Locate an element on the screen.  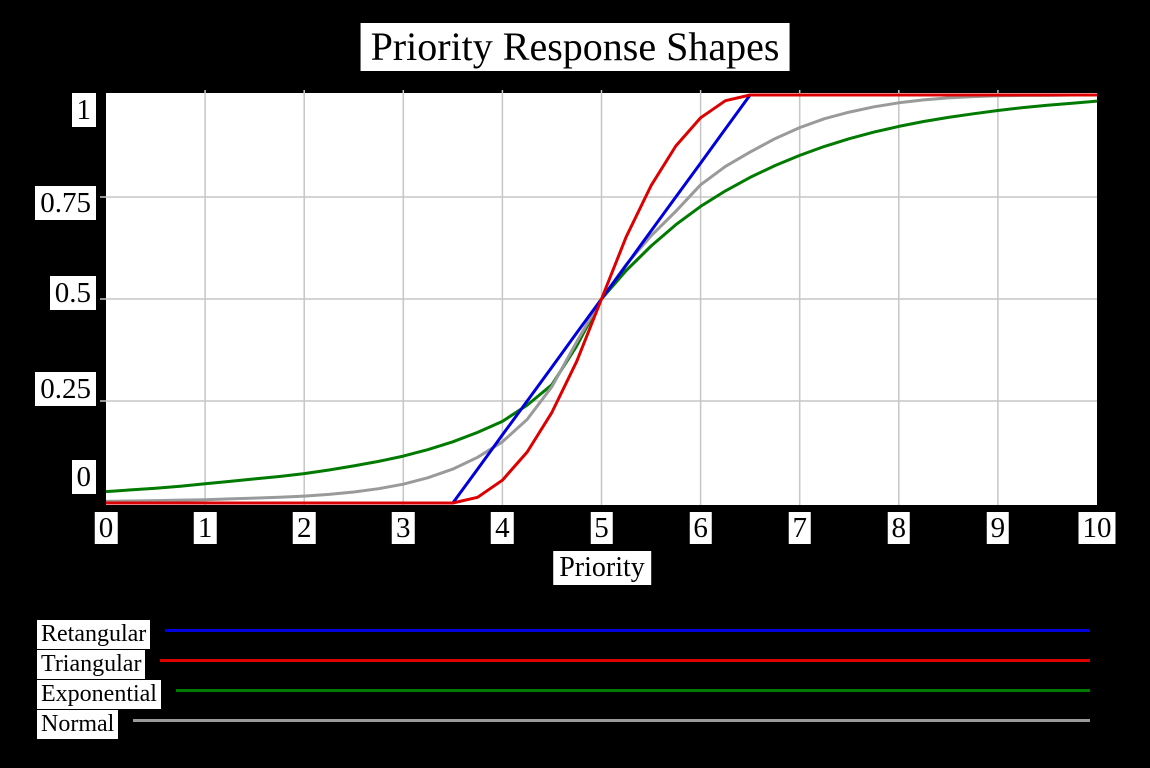
x-axis-tick-label: 3 is located at coordinates (403, 528).